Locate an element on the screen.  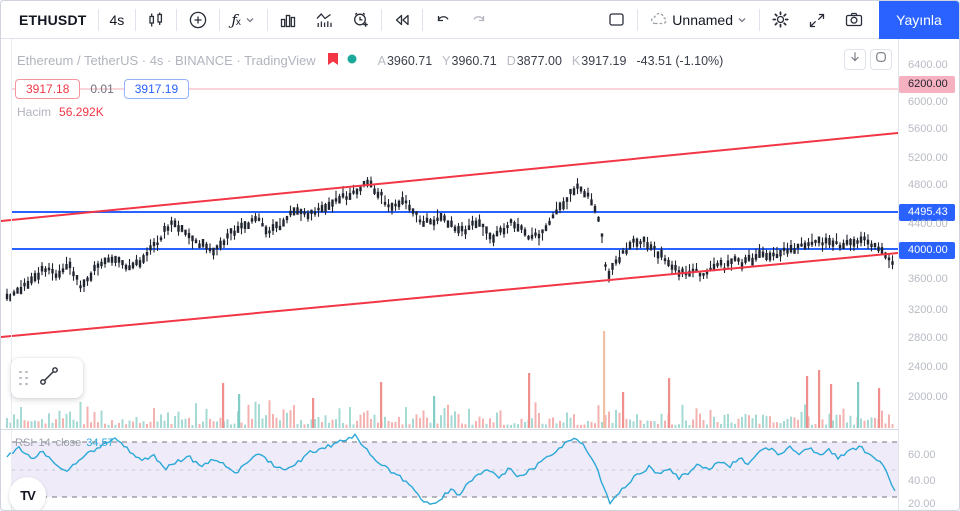
curve-over-bars-icon is located at coordinates (324, 20).